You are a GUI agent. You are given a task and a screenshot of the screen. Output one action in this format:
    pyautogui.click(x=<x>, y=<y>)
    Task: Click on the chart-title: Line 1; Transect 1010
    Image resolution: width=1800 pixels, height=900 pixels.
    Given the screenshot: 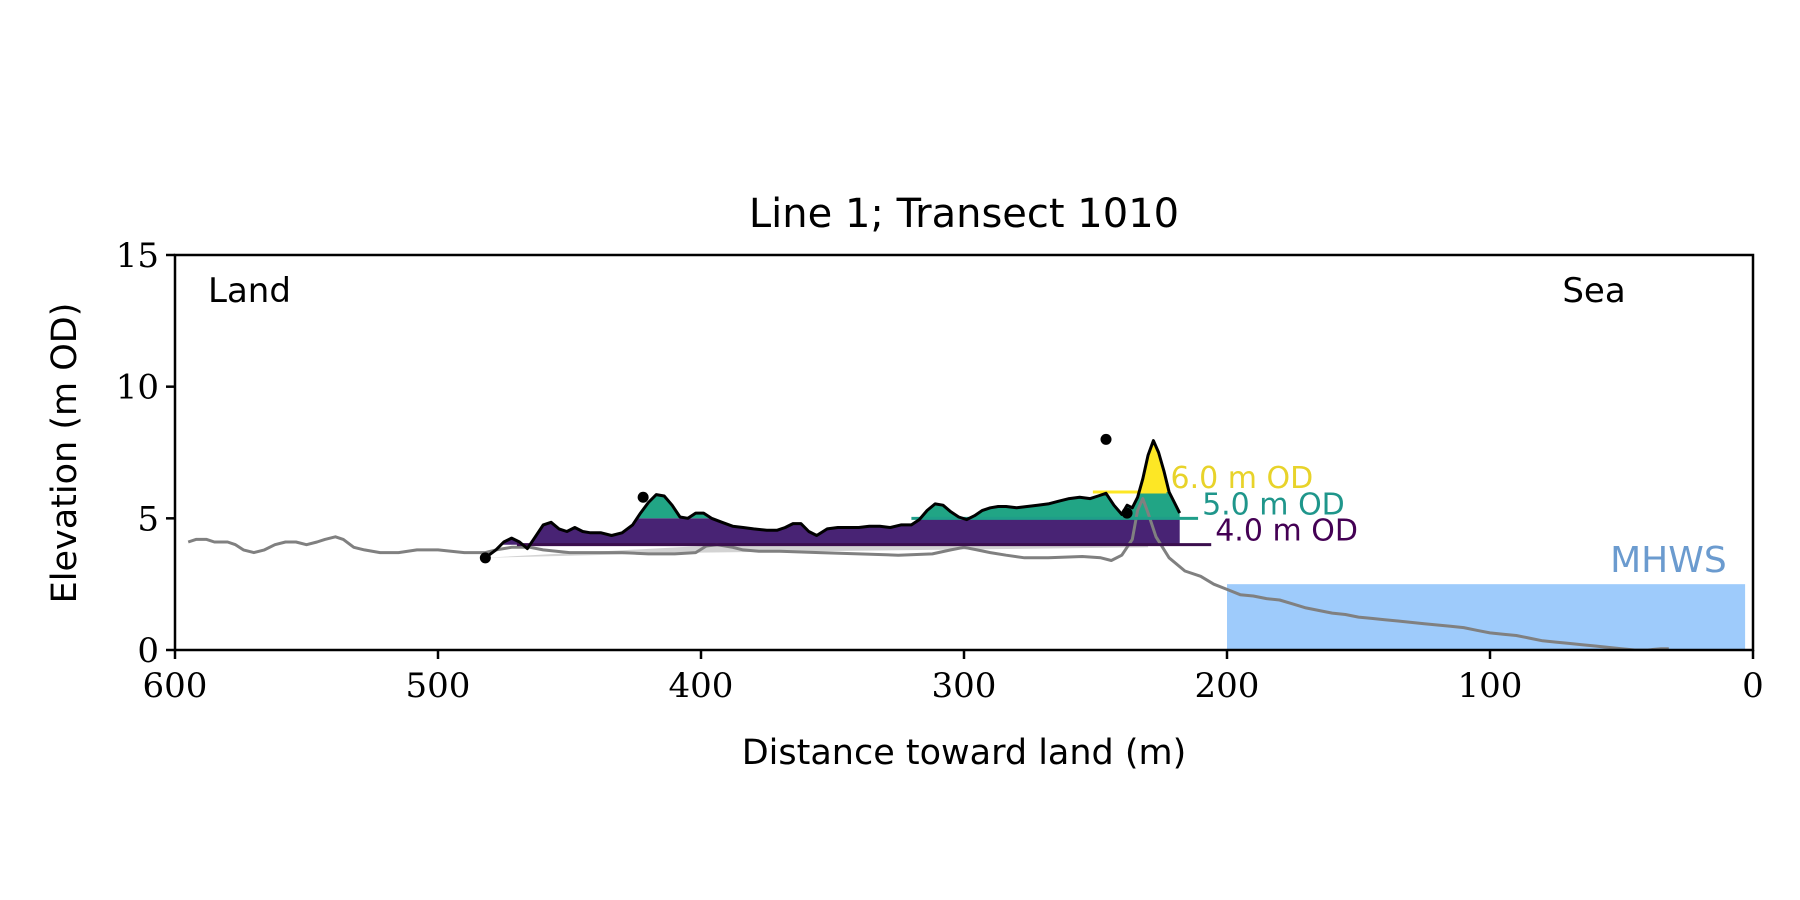 What is the action you would take?
    pyautogui.click(x=964, y=214)
    